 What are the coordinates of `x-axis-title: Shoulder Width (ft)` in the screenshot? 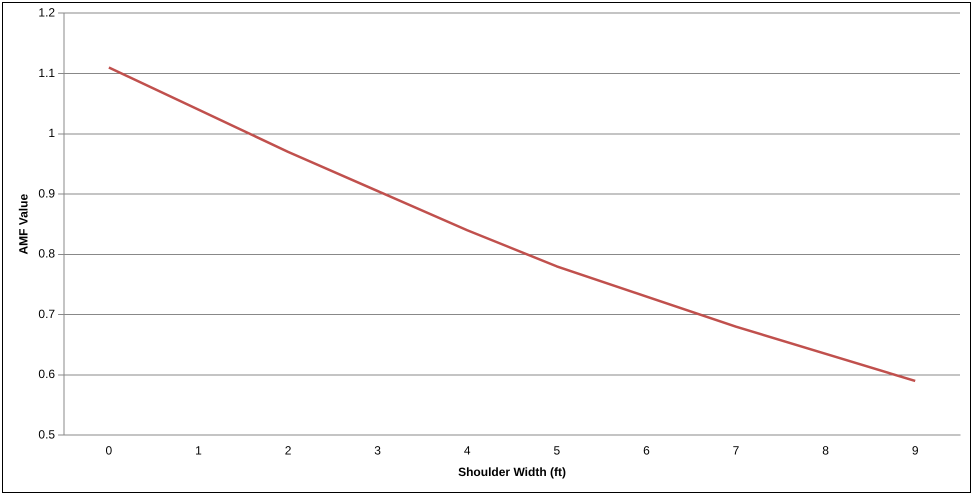 It's located at (512, 472).